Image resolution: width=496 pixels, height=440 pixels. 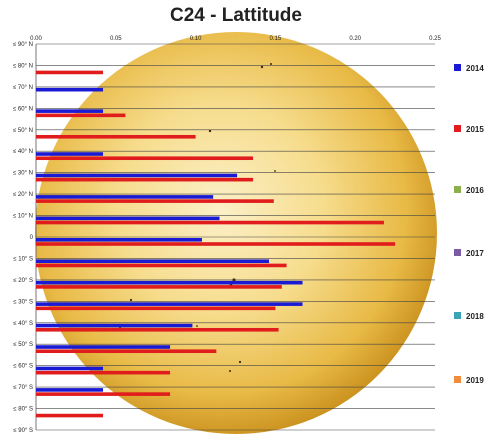 What do you see at coordinates (36, 39) in the screenshot?
I see `x-tick-label: 0.00` at bounding box center [36, 39].